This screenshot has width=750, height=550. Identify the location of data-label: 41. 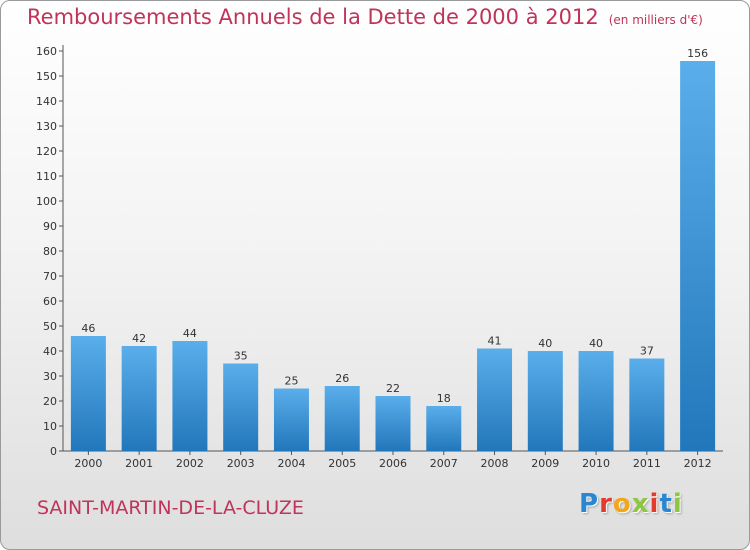
(495, 341).